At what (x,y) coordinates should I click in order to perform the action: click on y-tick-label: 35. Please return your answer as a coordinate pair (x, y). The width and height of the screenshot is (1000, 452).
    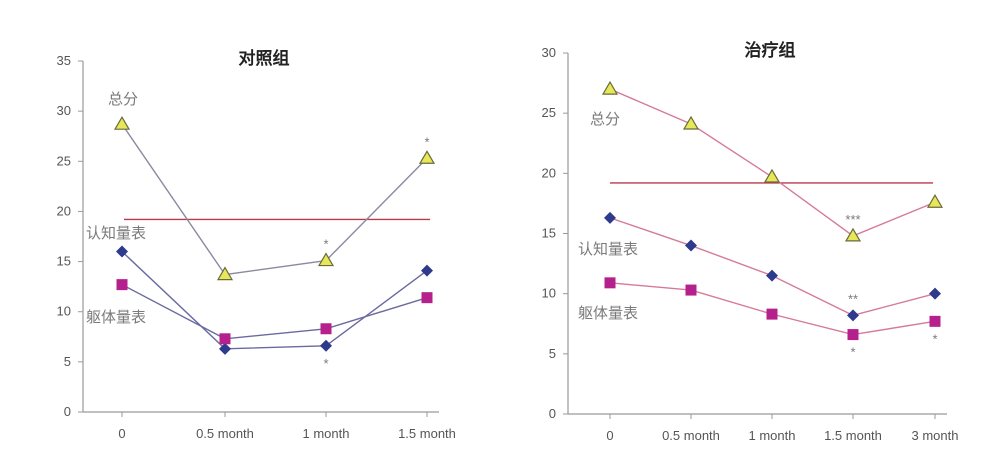
    Looking at the image, I should click on (64, 60).